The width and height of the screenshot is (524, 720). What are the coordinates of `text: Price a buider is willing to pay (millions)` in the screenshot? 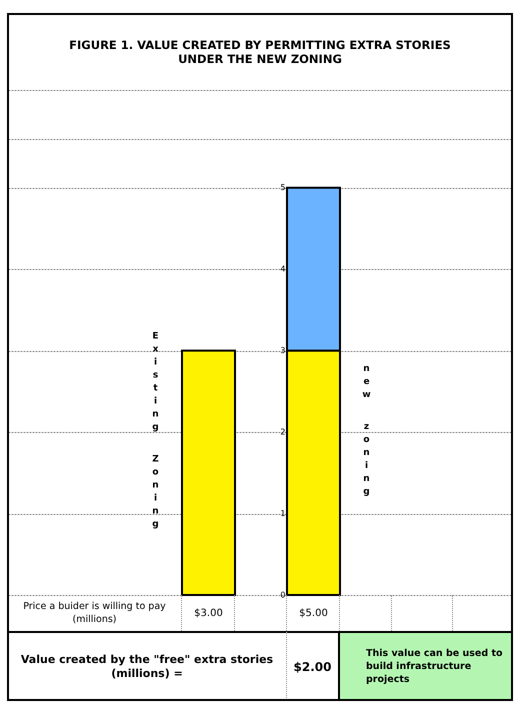 It's located at (94, 613).